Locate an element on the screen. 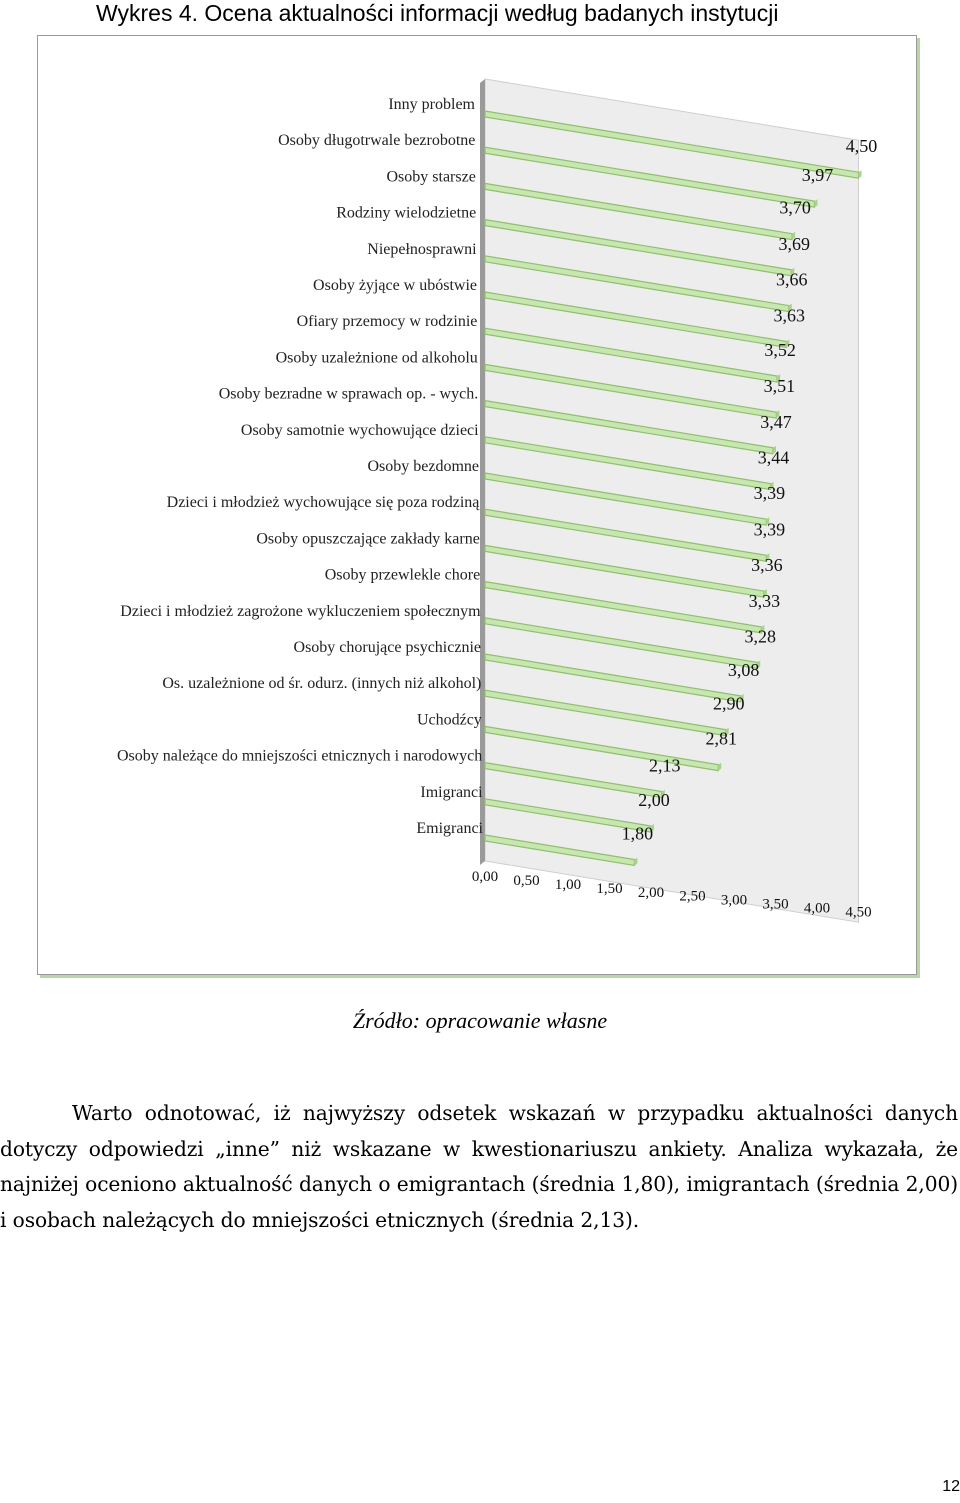 This screenshot has height=1503, width=960. value-label: 2,13 is located at coordinates (665, 766).